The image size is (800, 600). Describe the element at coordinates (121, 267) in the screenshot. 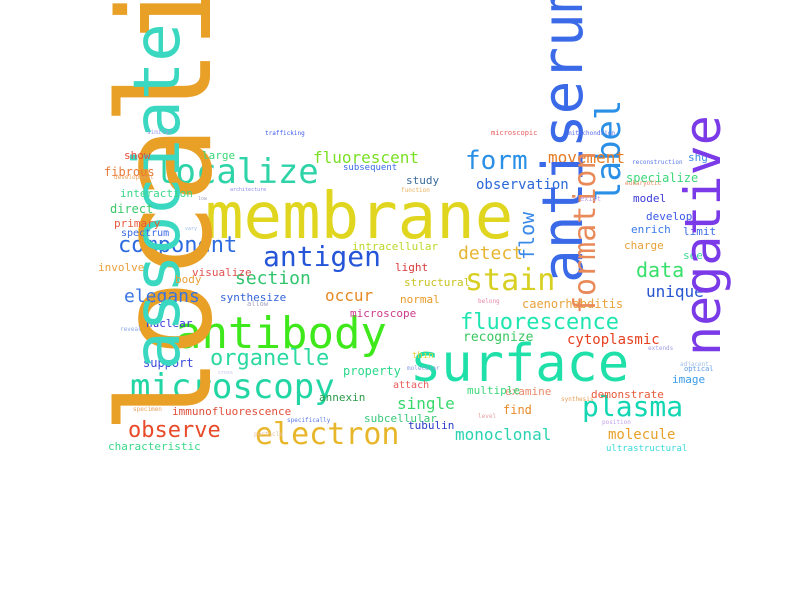

I see `cloud-word: involve` at that location.